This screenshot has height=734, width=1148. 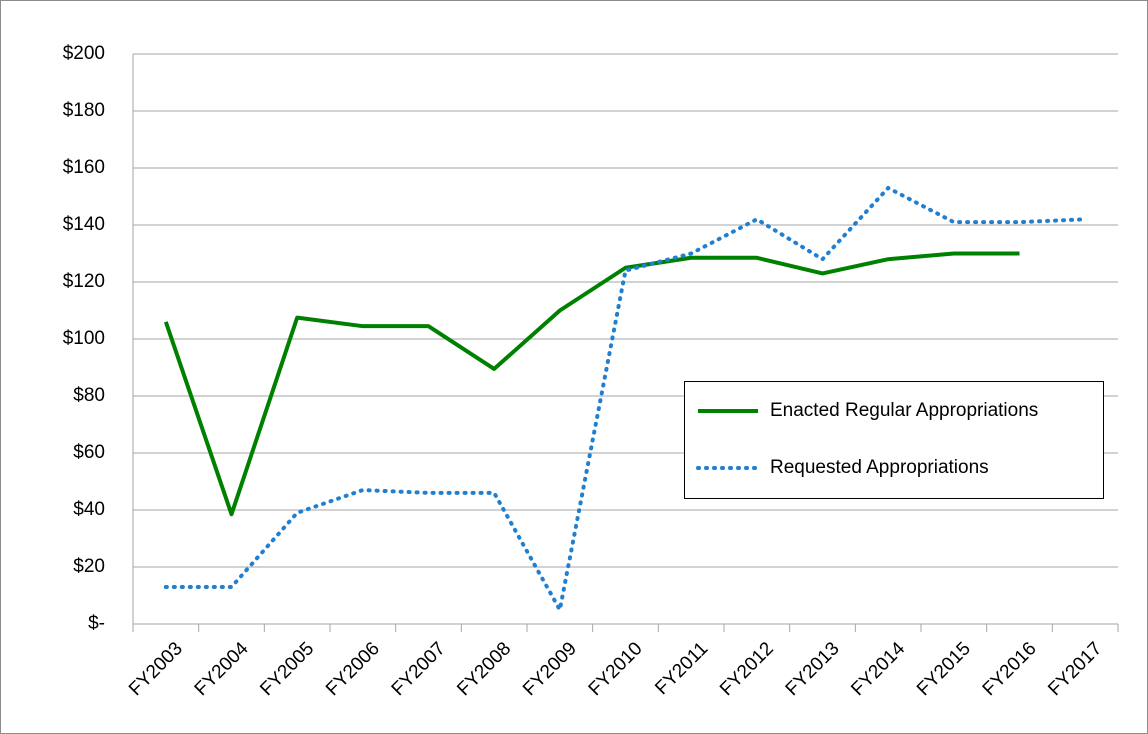 I want to click on y-tick-label: $180, so click(x=84, y=110).